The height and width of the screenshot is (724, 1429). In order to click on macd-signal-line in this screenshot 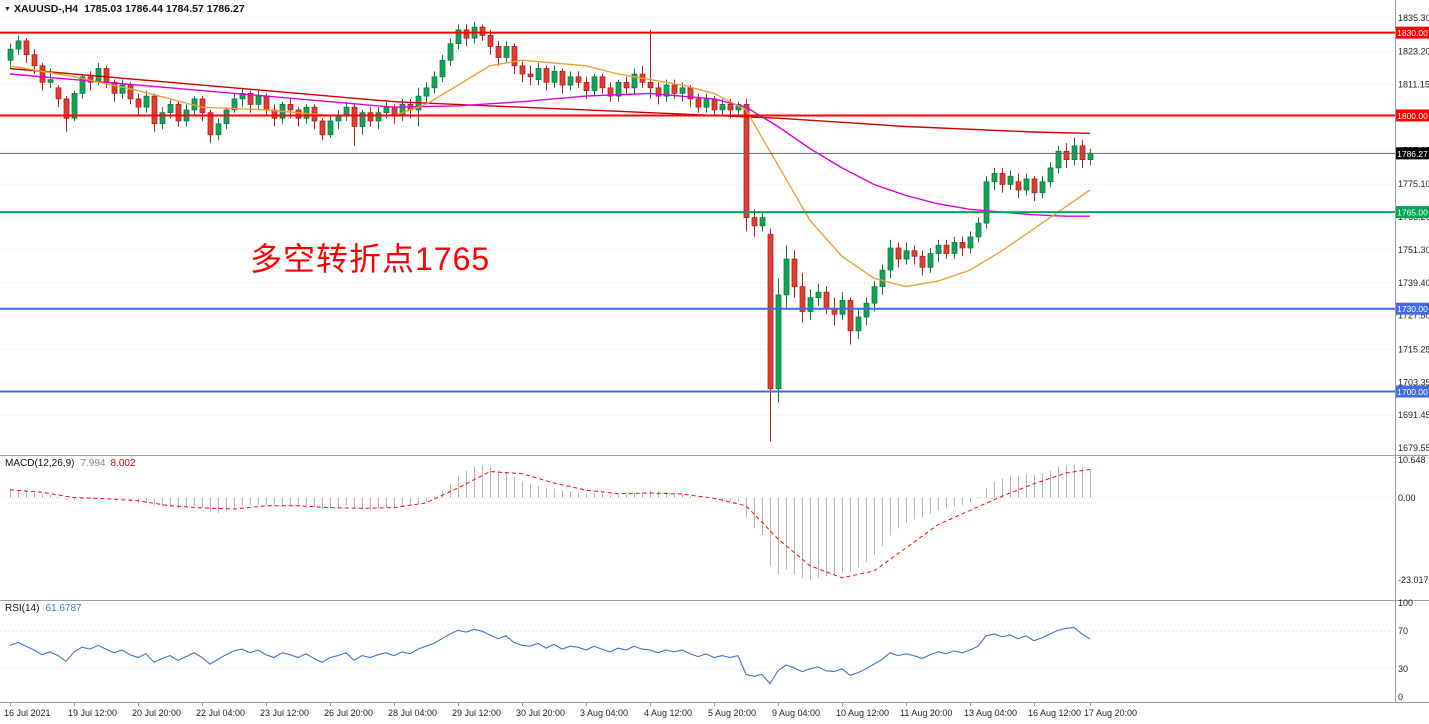, I will do `click(550, 523)`.